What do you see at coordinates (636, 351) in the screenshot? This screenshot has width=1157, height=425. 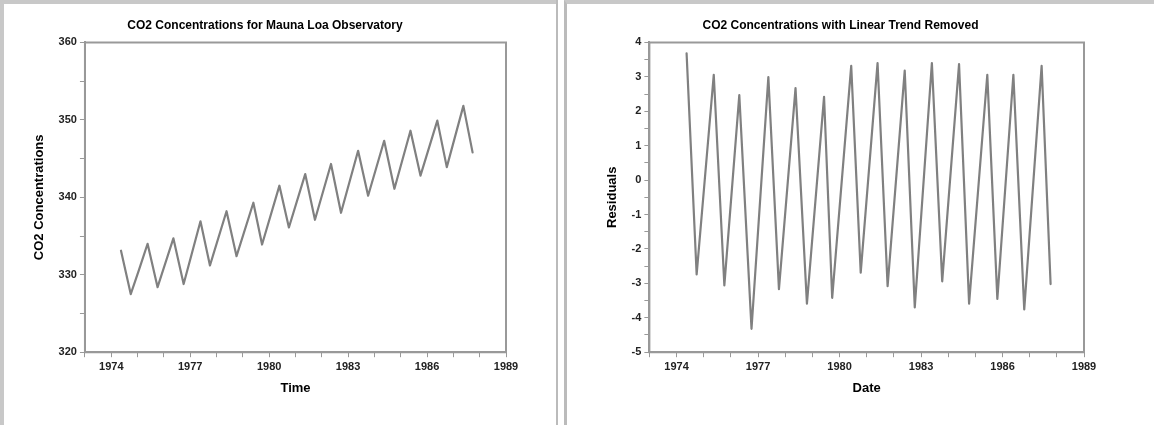 I see `y-tick-label: -5` at bounding box center [636, 351].